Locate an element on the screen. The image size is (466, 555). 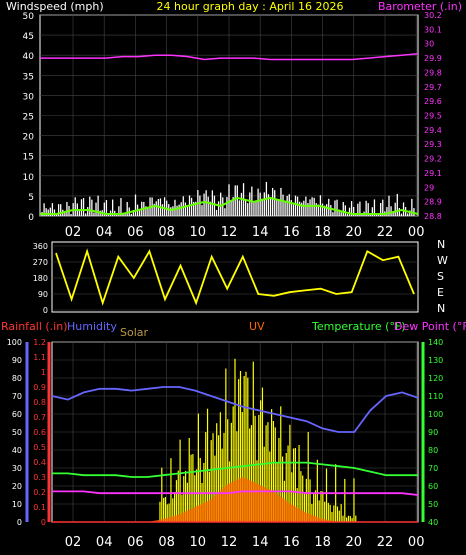
barometer-label: Barometer (.in) is located at coordinates (420, 6).